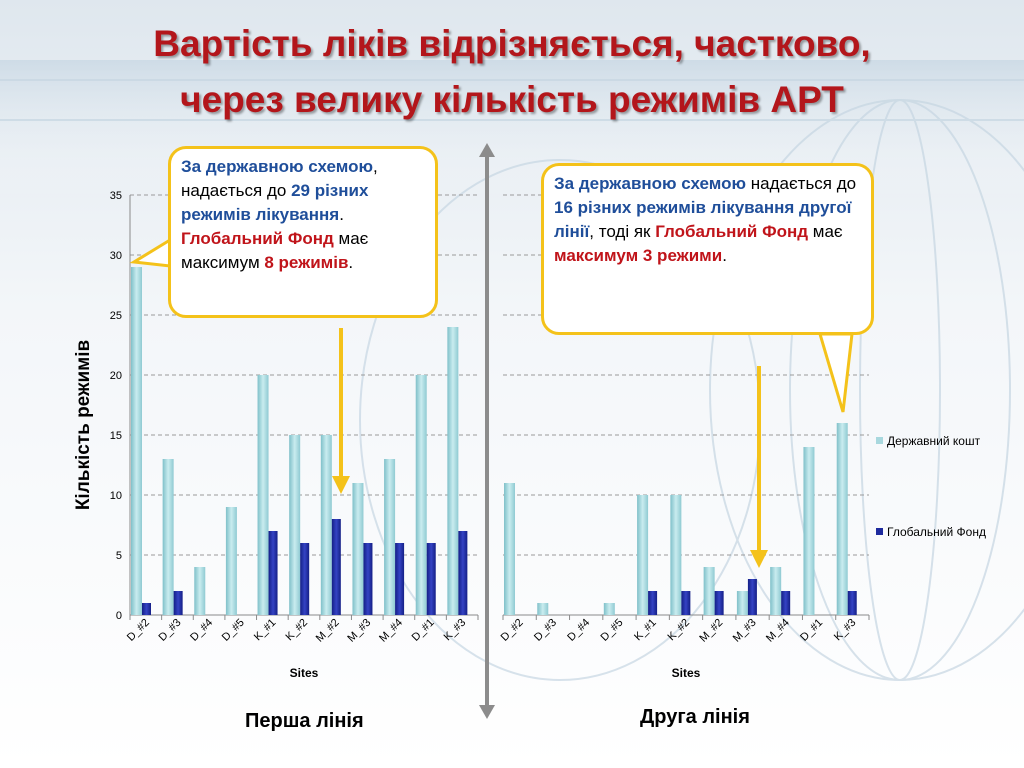 Image resolution: width=1024 pixels, height=768 pixels. Describe the element at coordinates (487, 150) in the screenshot. I see `divider-arrow-top` at that location.